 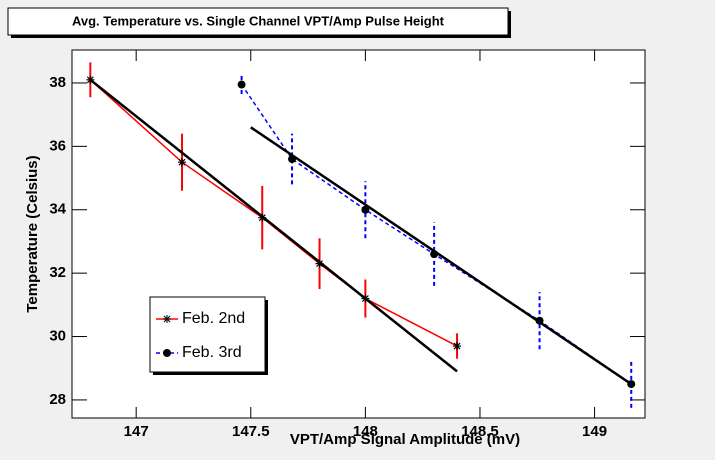 What do you see at coordinates (57, 272) in the screenshot?
I see `y-tick-label: 32` at bounding box center [57, 272].